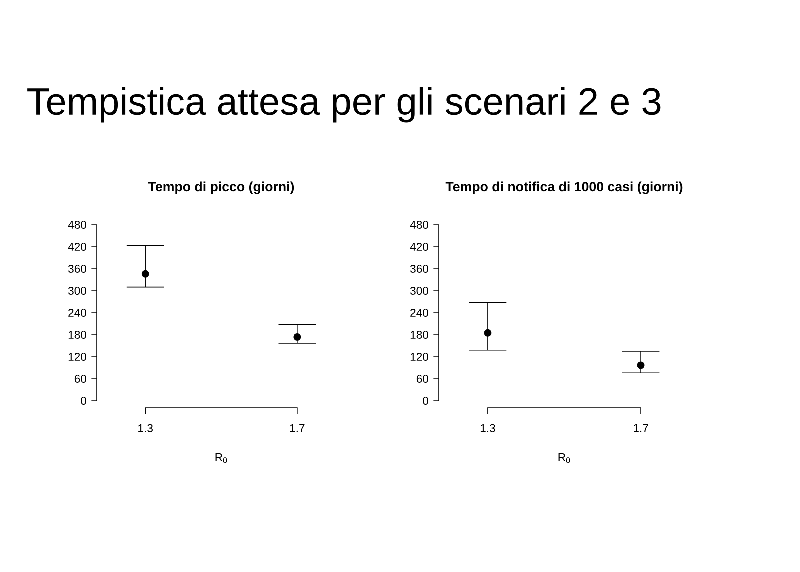 The image size is (800, 572). What do you see at coordinates (221, 188) in the screenshot?
I see `chart-title: Tempo di picco (giorni)` at bounding box center [221, 188].